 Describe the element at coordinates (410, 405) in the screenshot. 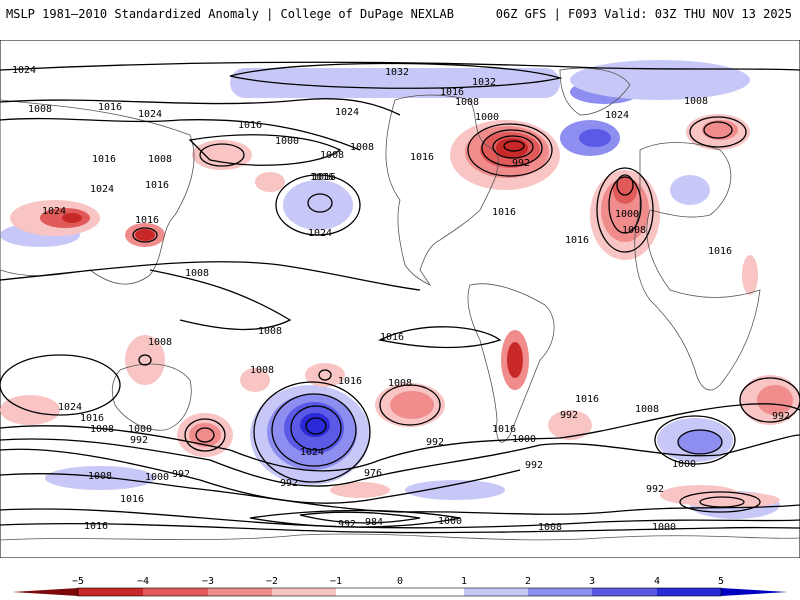

I see `low-south-pacific-east` at that location.